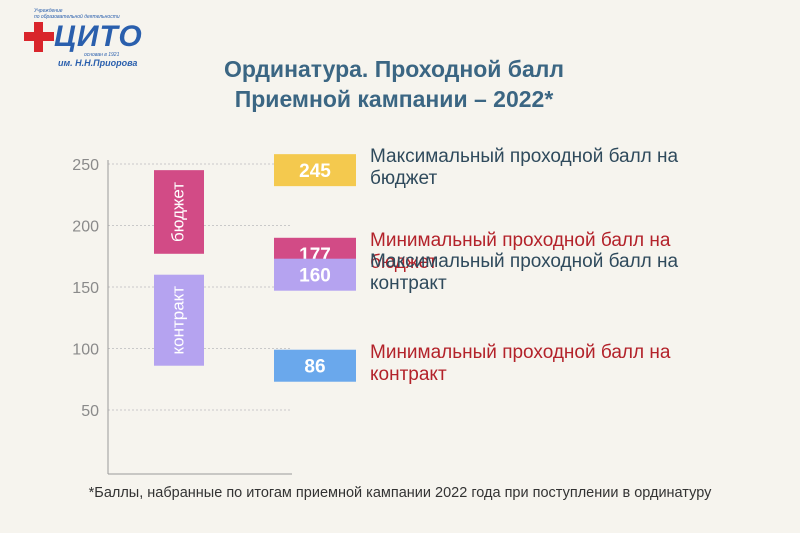 The image size is (800, 533). I want to click on legend-label: Максимальный проходной балл на бюджет, so click(524, 168).